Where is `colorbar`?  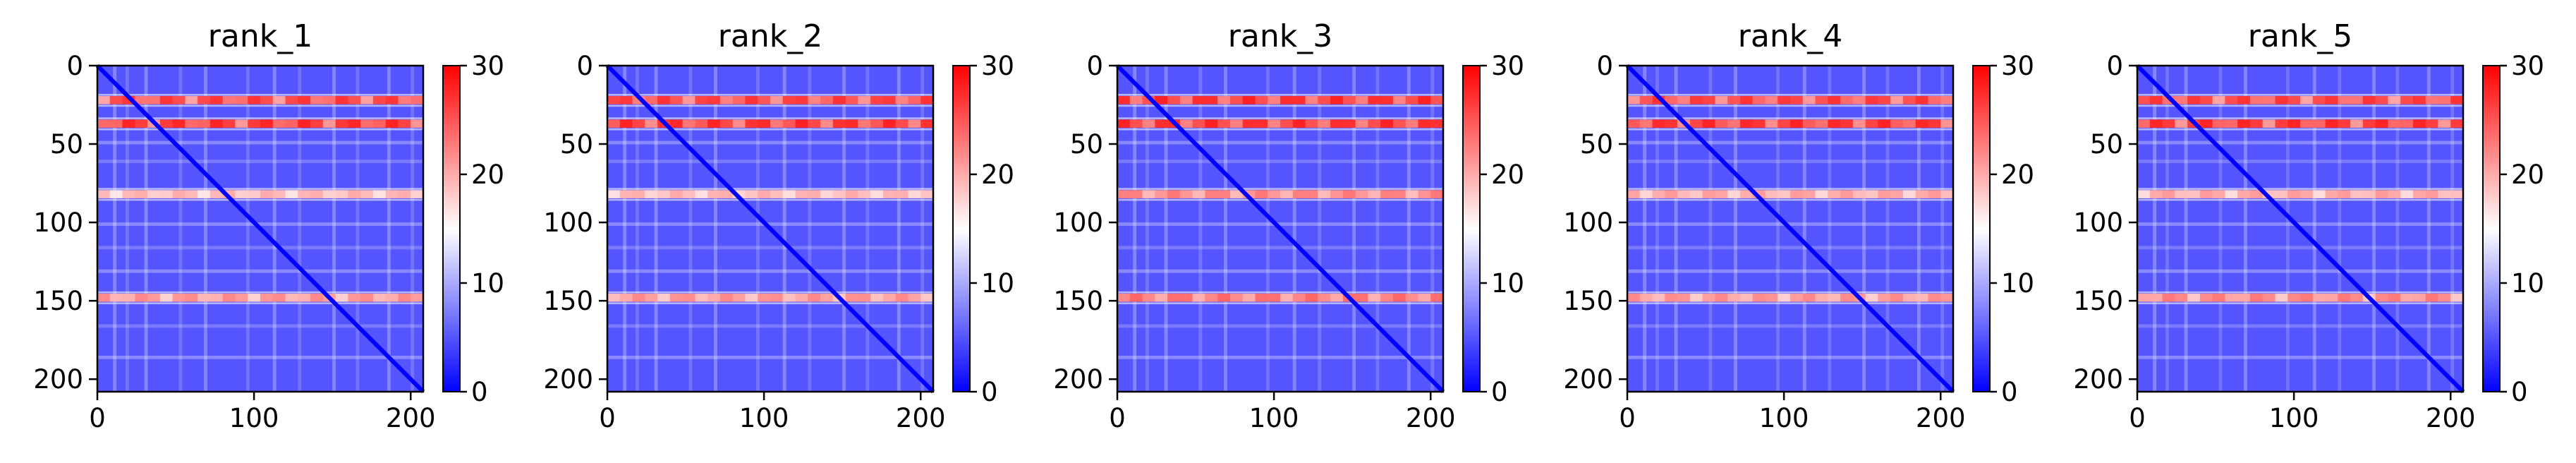 colorbar is located at coordinates (2491, 229).